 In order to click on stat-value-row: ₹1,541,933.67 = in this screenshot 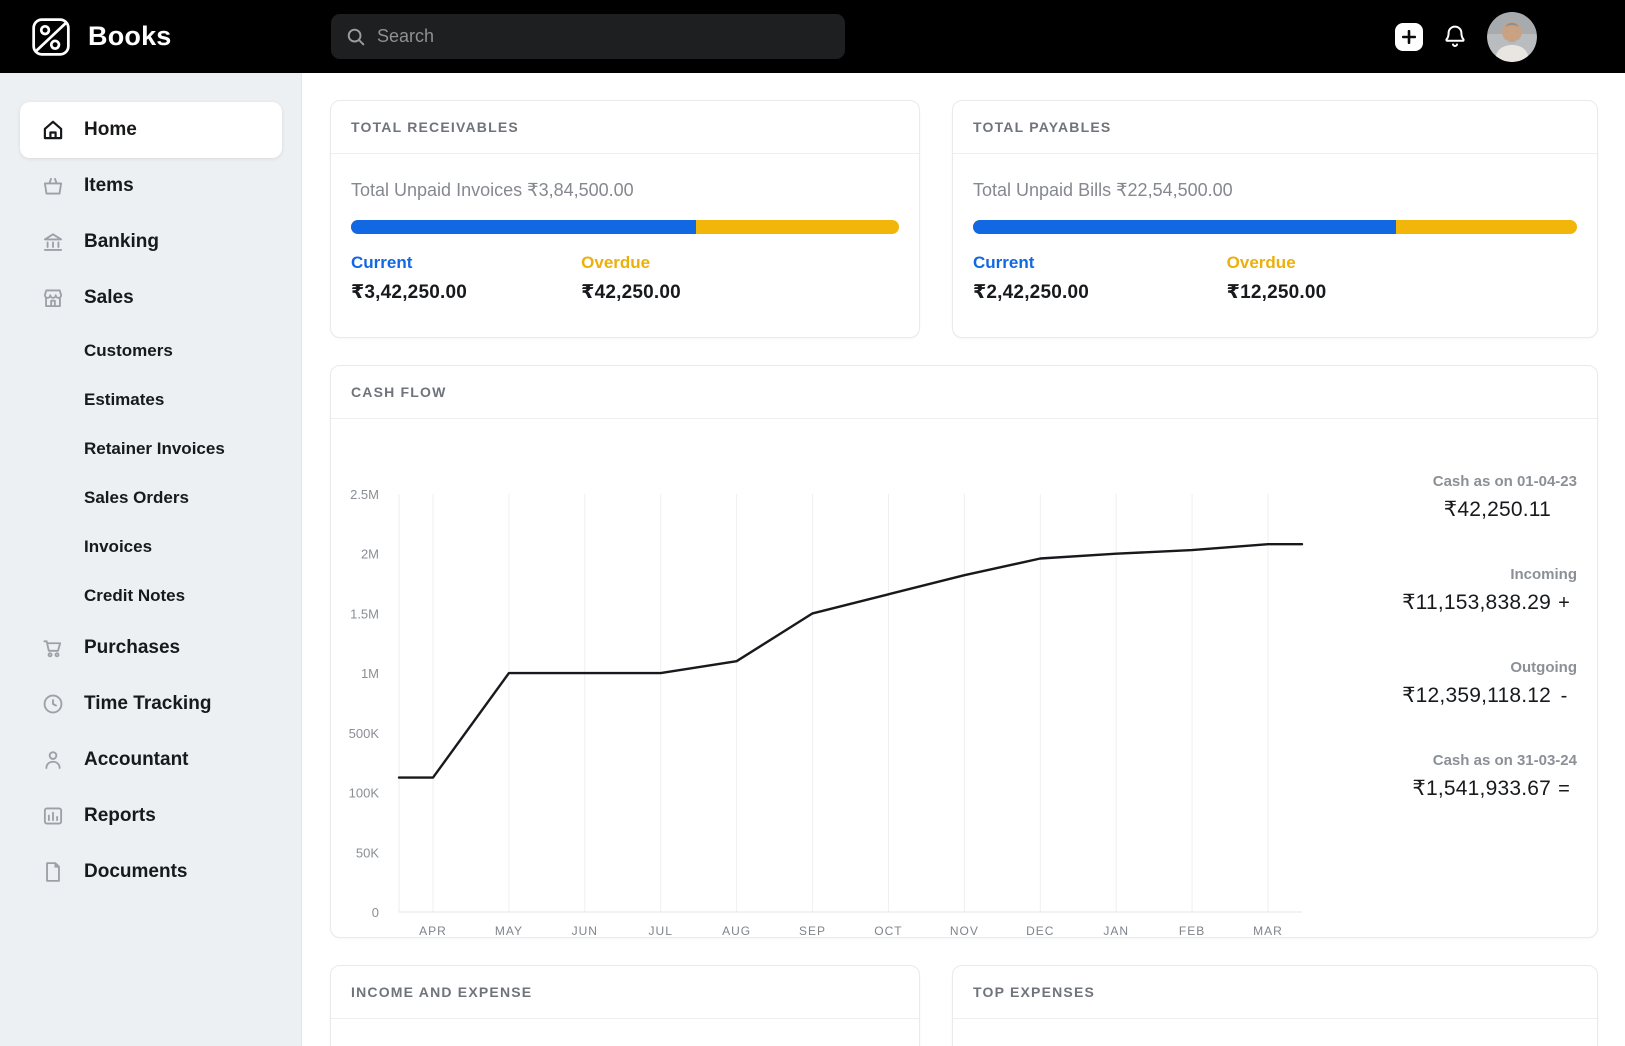, I will do `click(1444, 788)`.